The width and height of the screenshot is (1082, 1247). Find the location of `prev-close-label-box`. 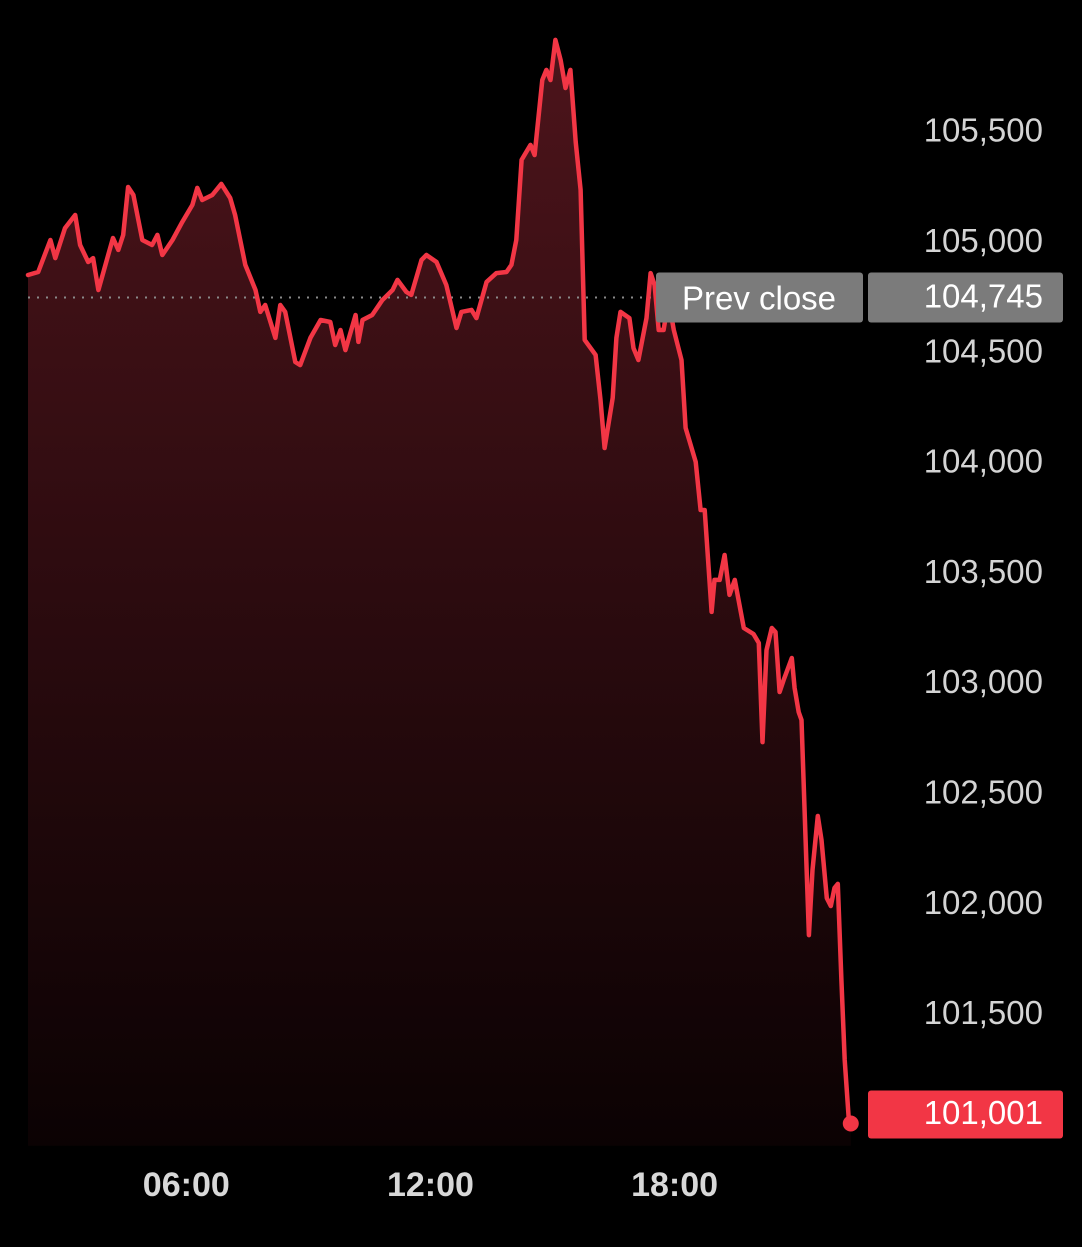

prev-close-label-box is located at coordinates (759, 297).